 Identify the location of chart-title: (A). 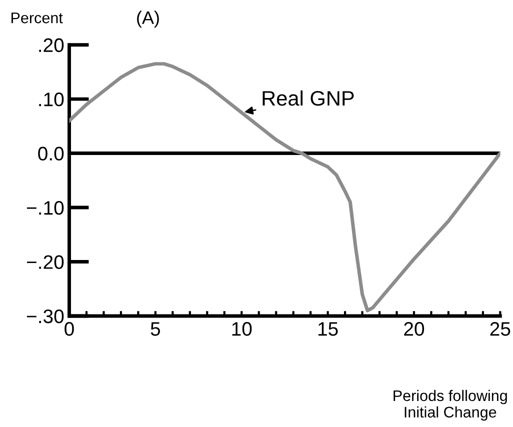
(148, 19).